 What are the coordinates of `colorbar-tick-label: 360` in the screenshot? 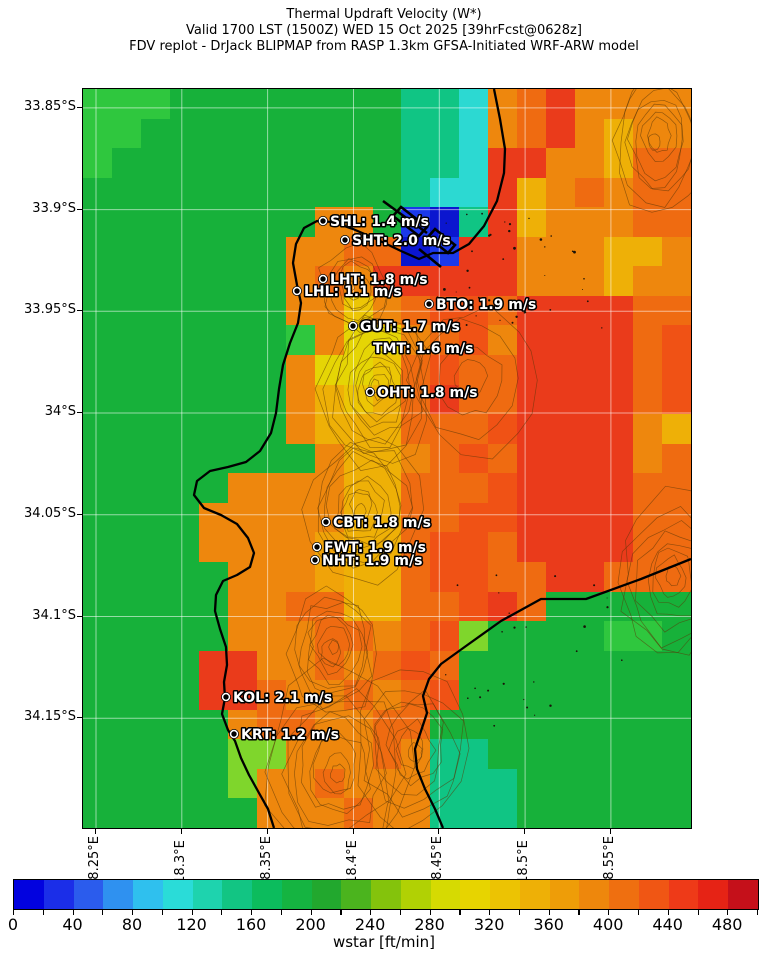 It's located at (548, 924).